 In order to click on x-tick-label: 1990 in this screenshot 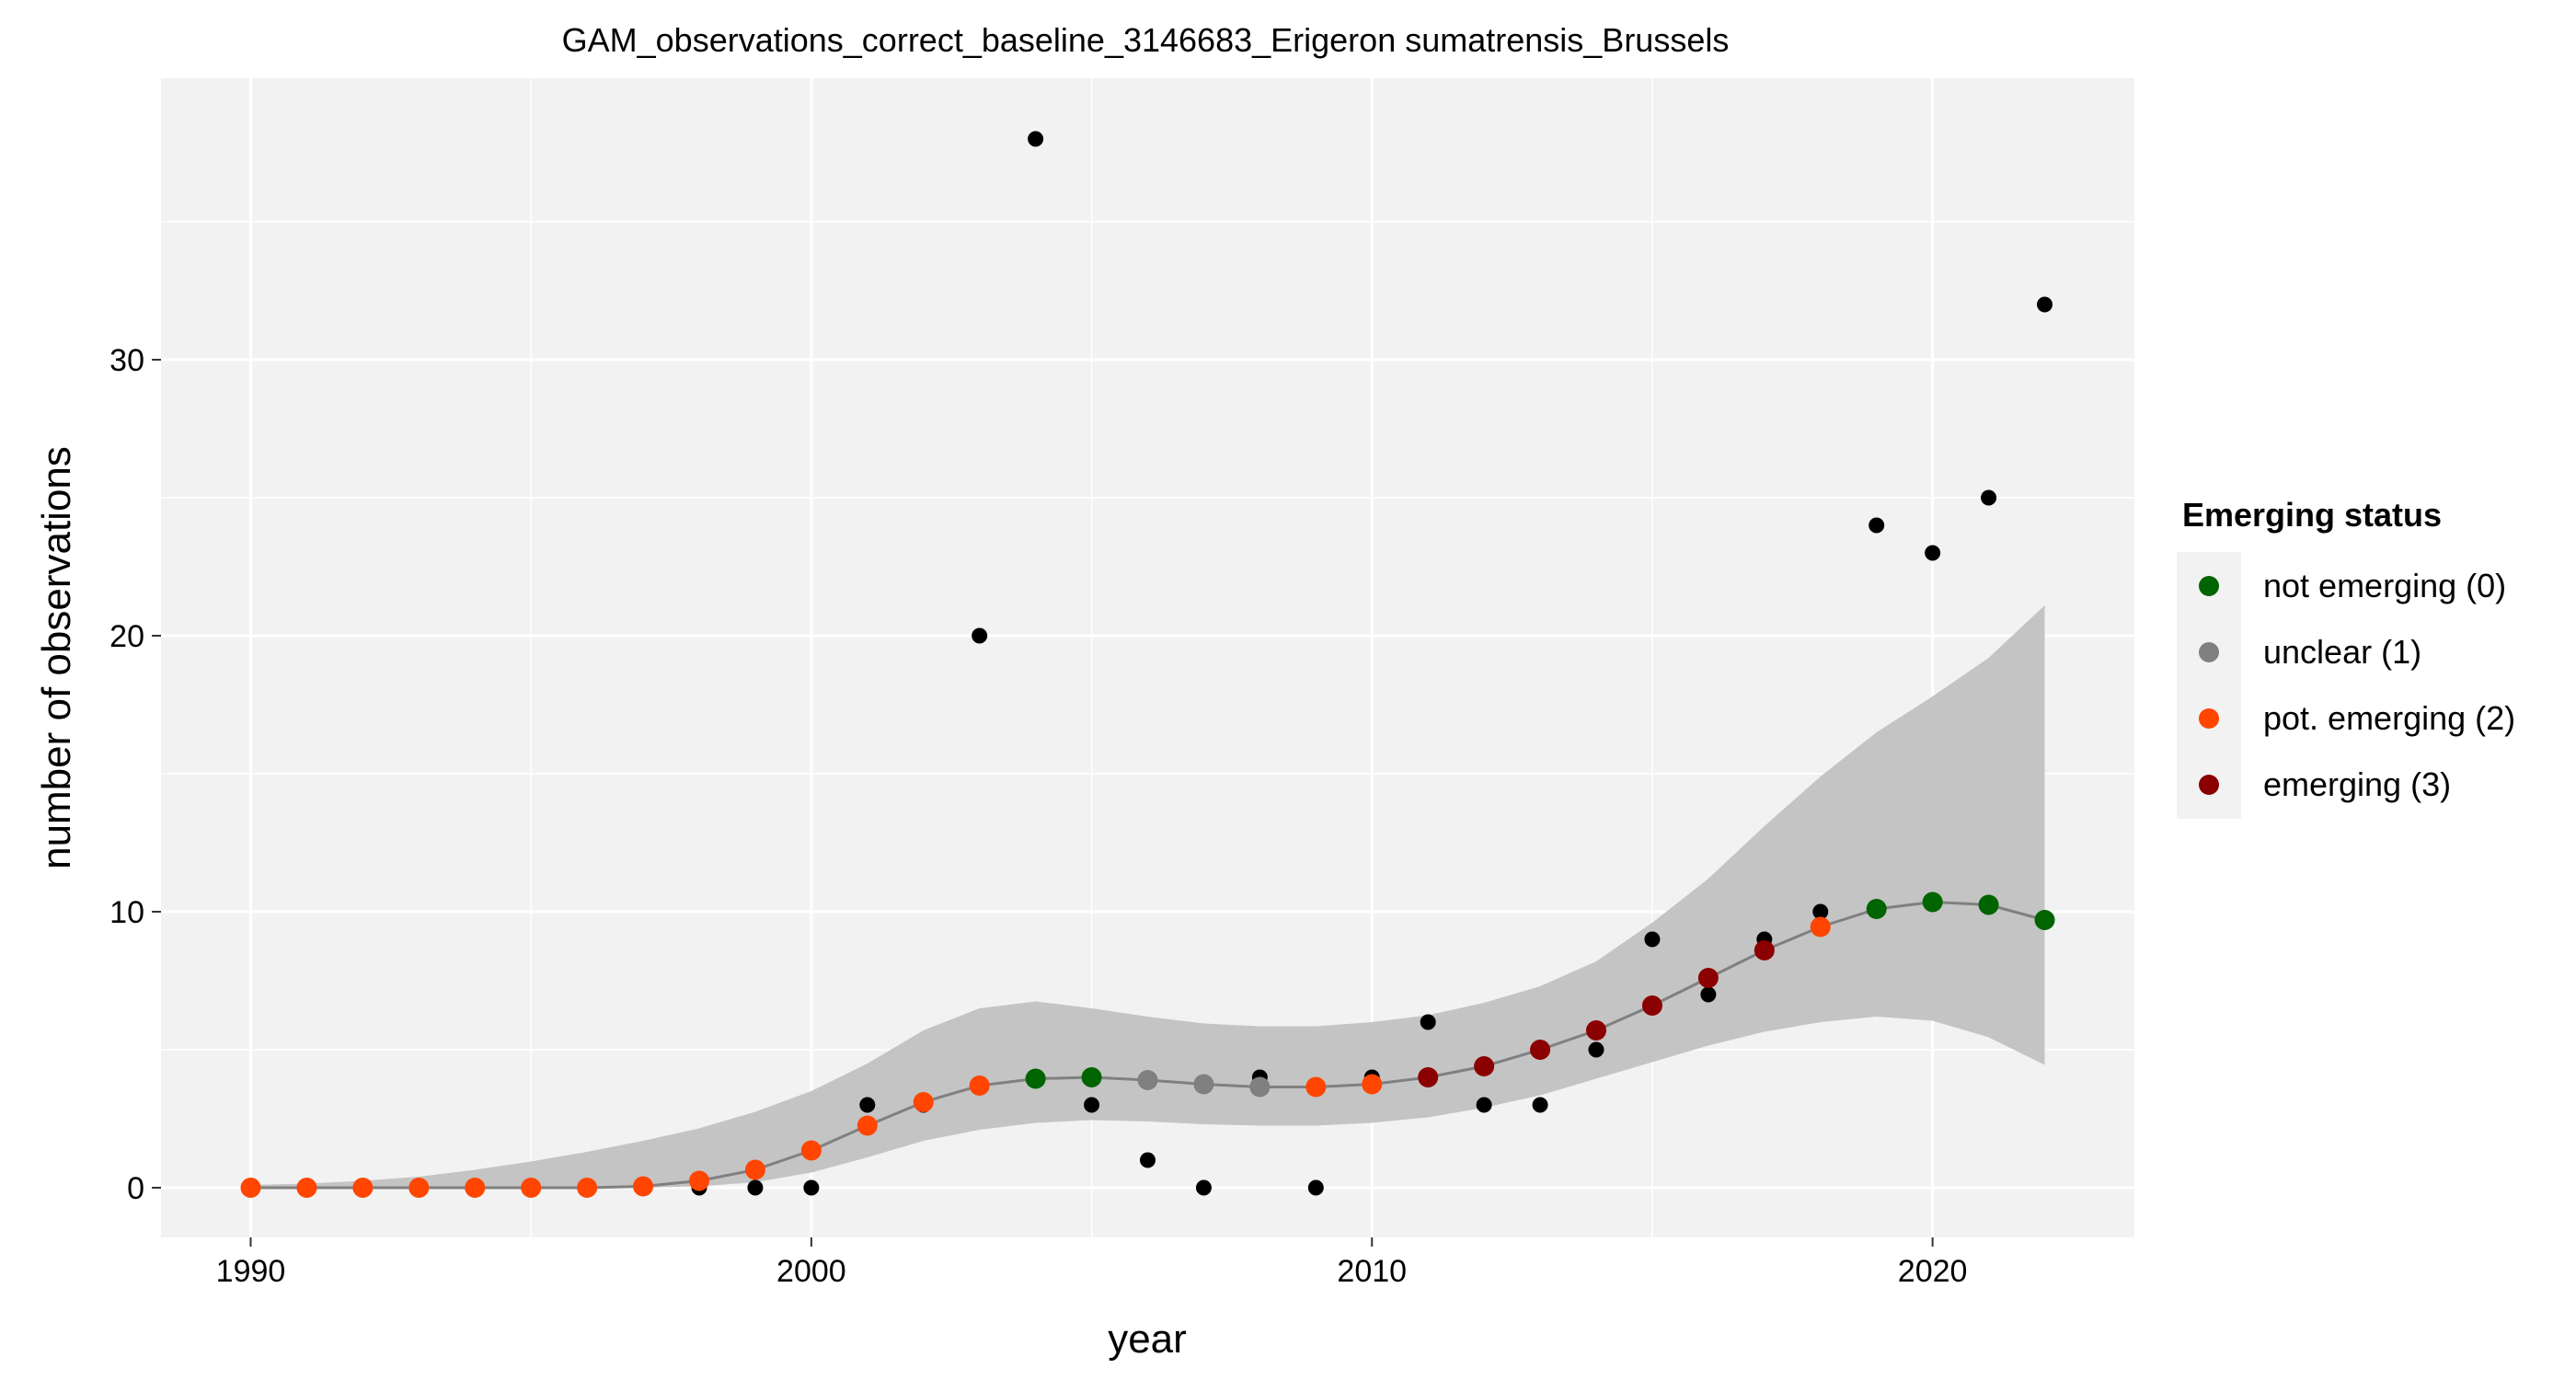, I will do `click(251, 1271)`.